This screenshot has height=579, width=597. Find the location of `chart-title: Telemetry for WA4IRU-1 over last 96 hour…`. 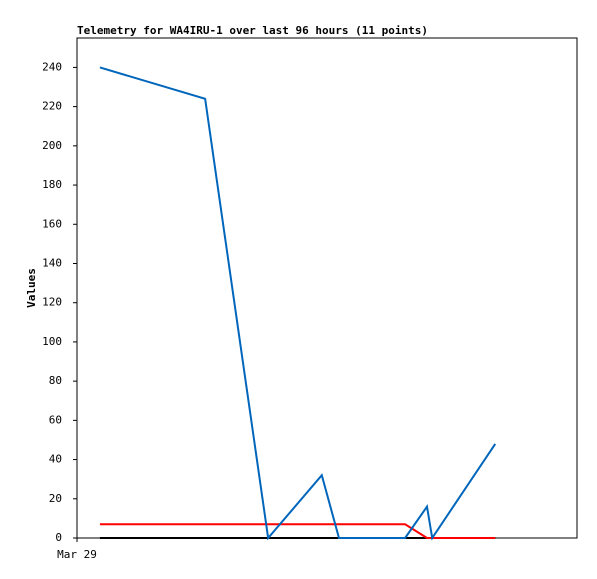

chart-title: Telemetry for WA4IRU-1 over last 96 hour… is located at coordinates (252, 30).